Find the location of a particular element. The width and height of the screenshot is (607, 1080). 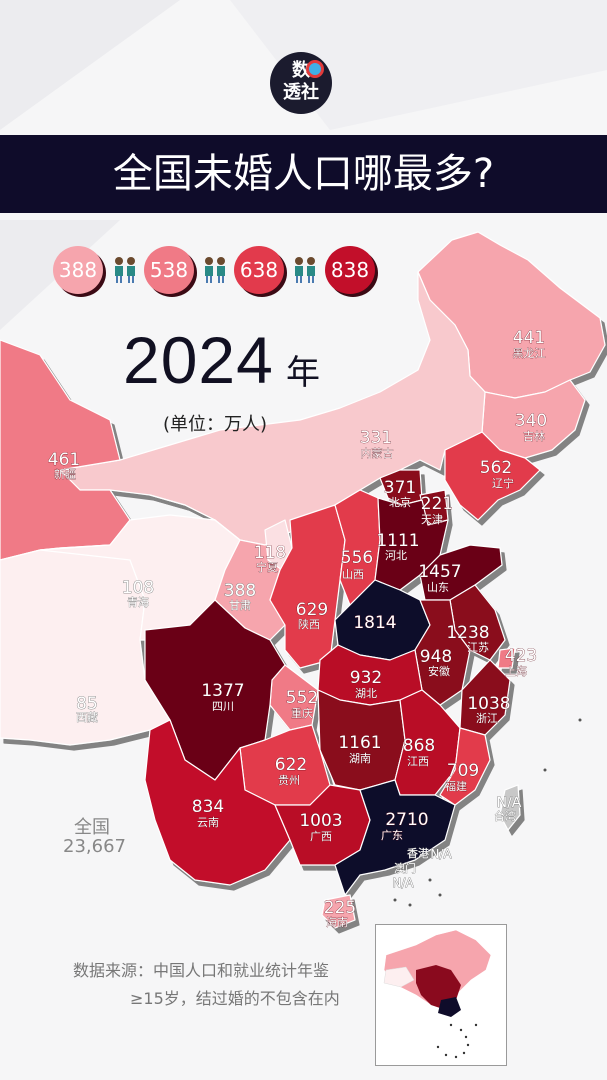

value-xinjiang: 461 is located at coordinates (64, 460).